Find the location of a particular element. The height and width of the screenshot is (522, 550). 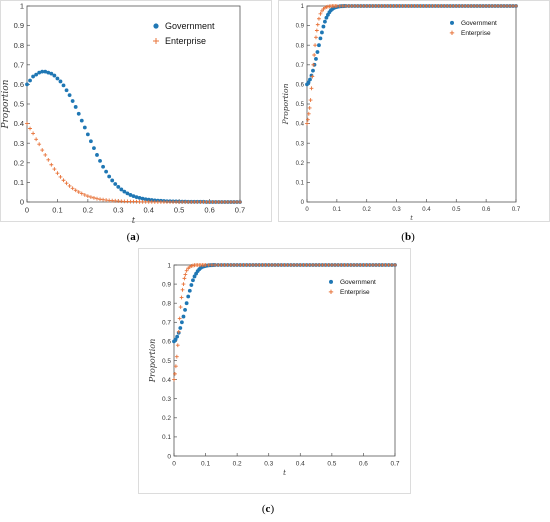

legend: Government Enterprise is located at coordinates (473, 28).